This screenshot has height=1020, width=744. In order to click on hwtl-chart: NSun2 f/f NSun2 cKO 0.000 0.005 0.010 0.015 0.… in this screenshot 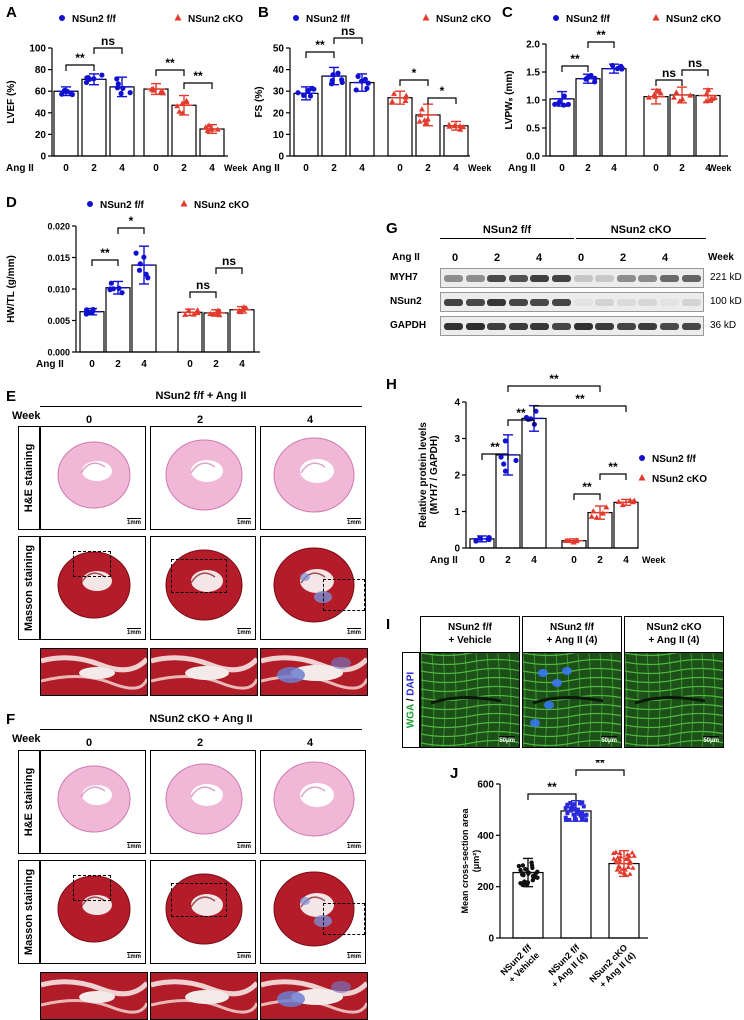, I will do `click(133, 285)`.